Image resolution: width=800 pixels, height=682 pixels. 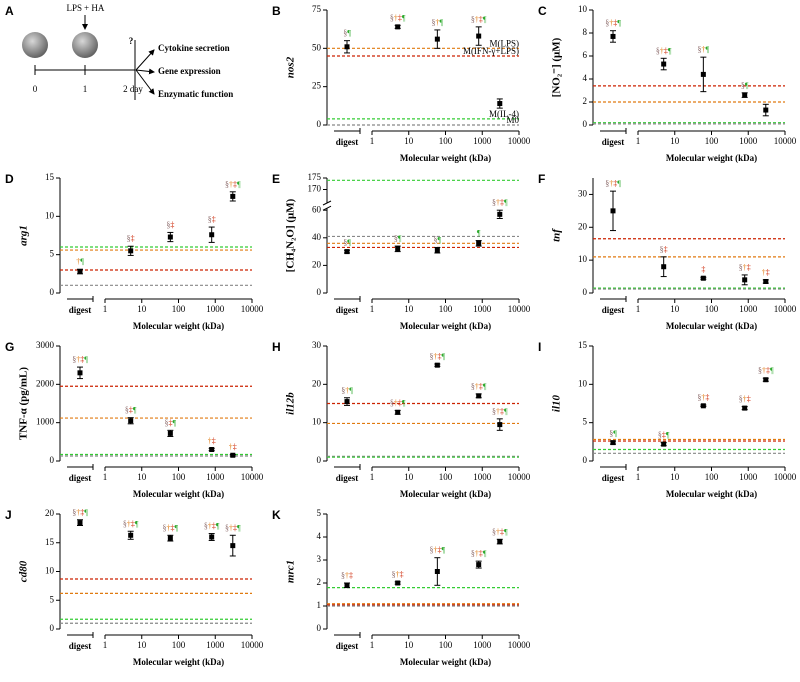 What do you see at coordinates (583, 345) in the screenshot?
I see `y-tick-label: 15` at bounding box center [583, 345].